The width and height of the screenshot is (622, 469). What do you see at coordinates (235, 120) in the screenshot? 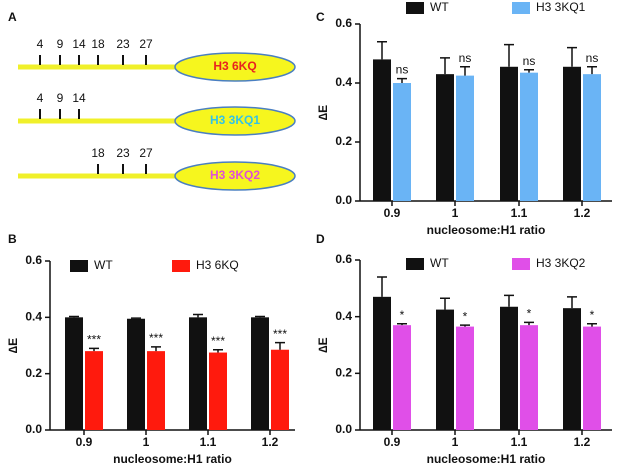
I see `construct-label: H3 3KQ1` at bounding box center [235, 120].